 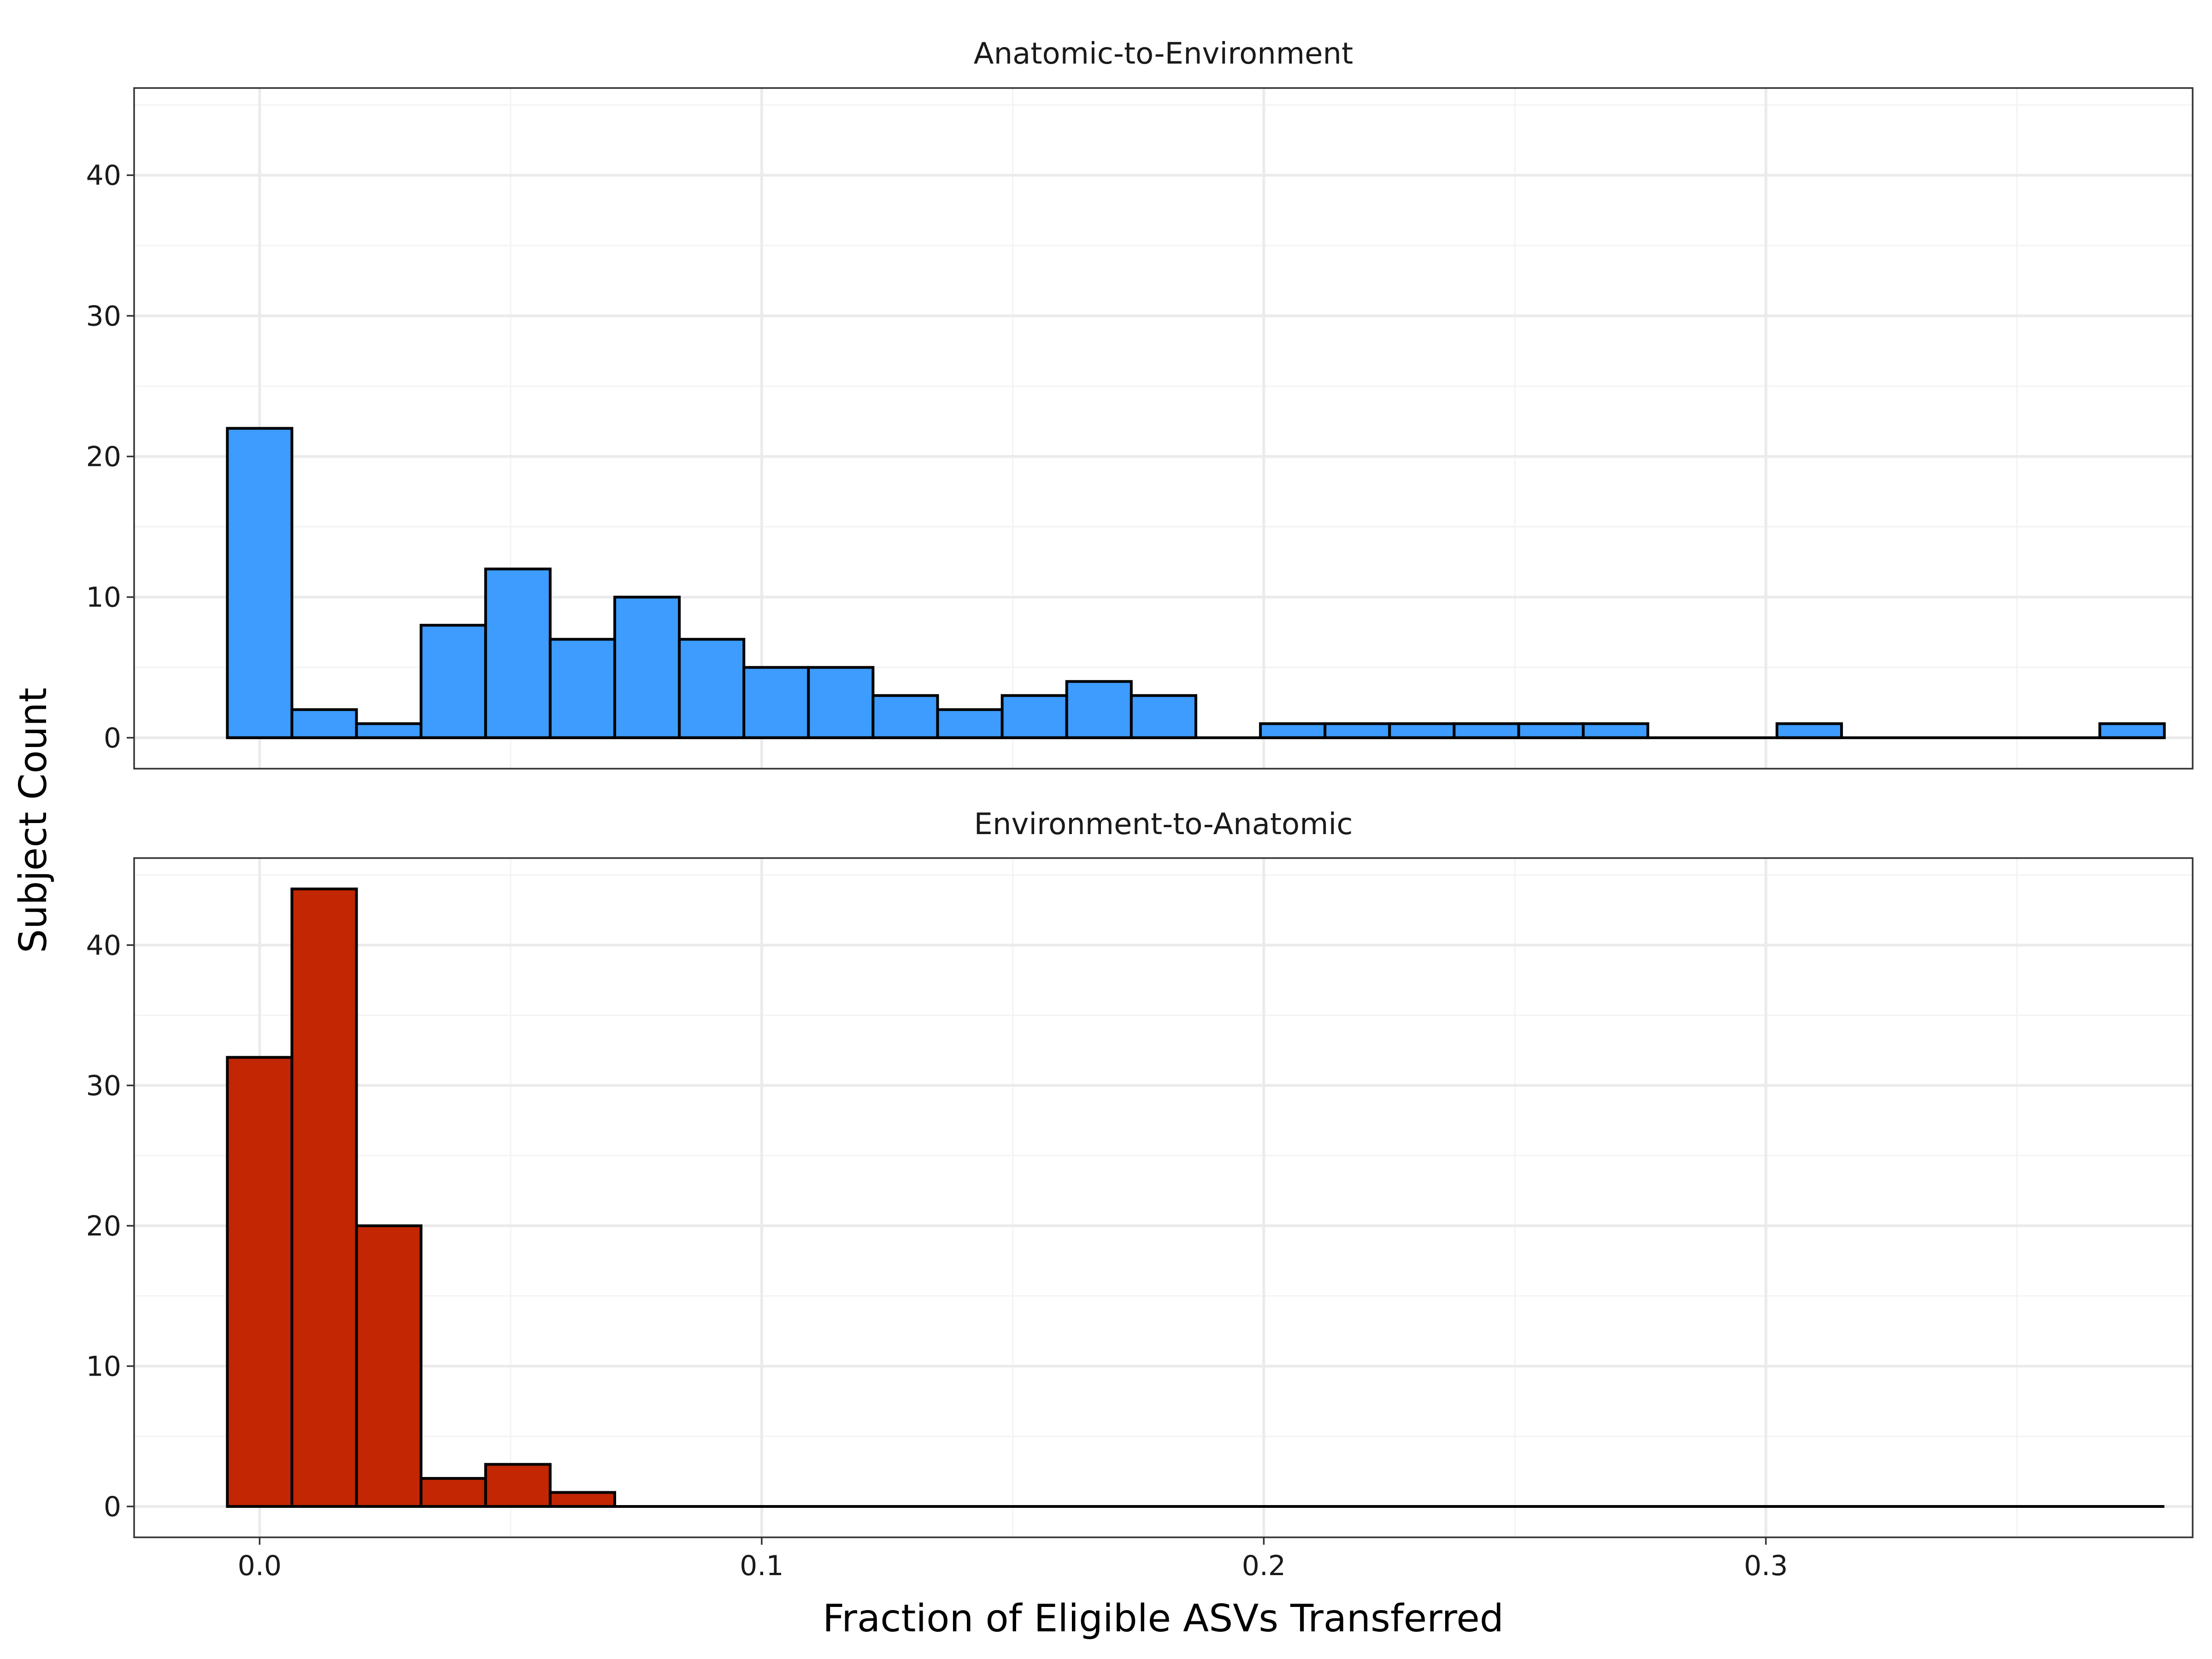 I want to click on panel-title: Environment-to-Anatomic, so click(x=1163, y=824).